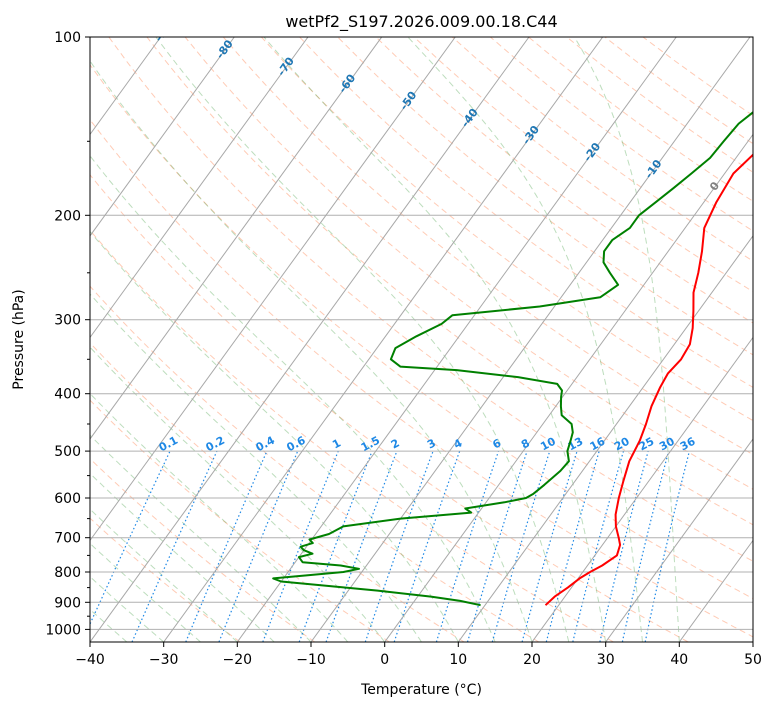 Image resolution: width=775 pixels, height=708 pixels. I want to click on y-tick-label: 700, so click(67, 539).